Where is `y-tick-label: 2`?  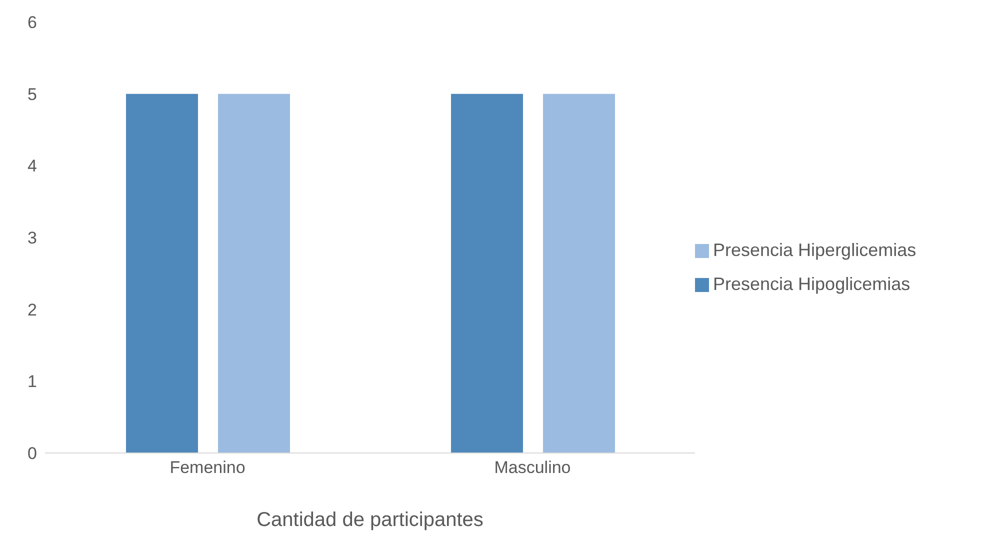 y-tick-label: 2 is located at coordinates (32, 310).